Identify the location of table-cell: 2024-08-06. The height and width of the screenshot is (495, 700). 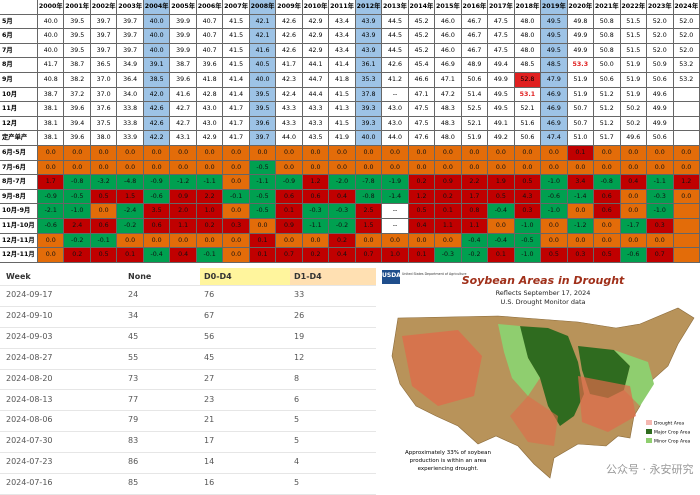
(29, 420).